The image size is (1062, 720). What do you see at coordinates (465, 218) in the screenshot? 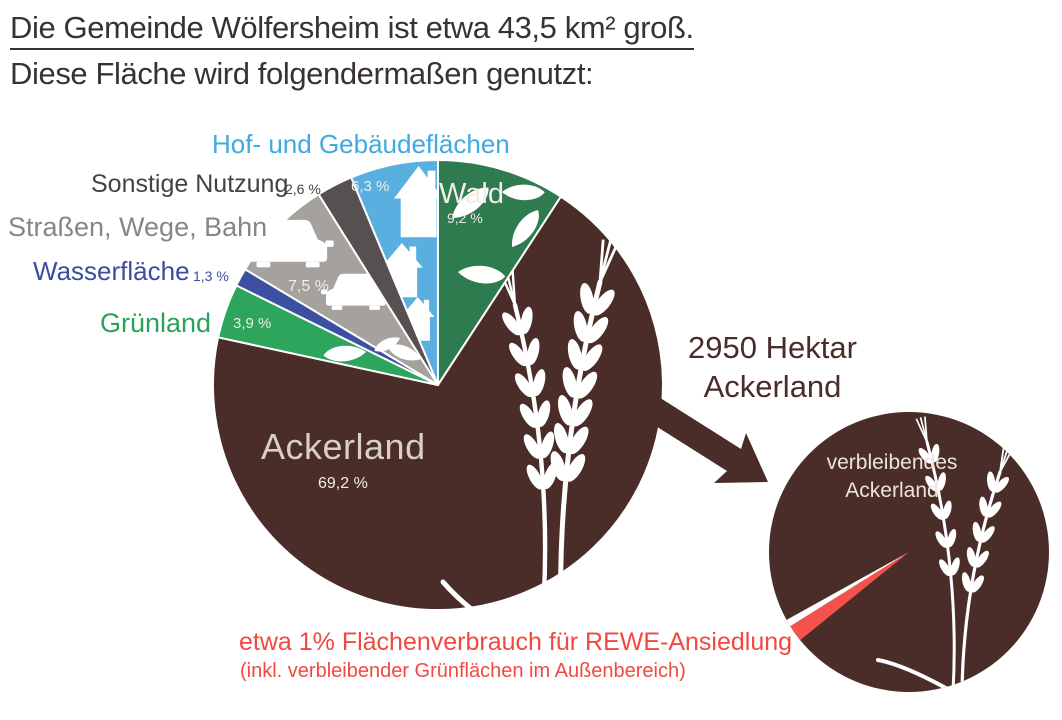
I see `pct-wald-in-slice: 9,2 %` at bounding box center [465, 218].